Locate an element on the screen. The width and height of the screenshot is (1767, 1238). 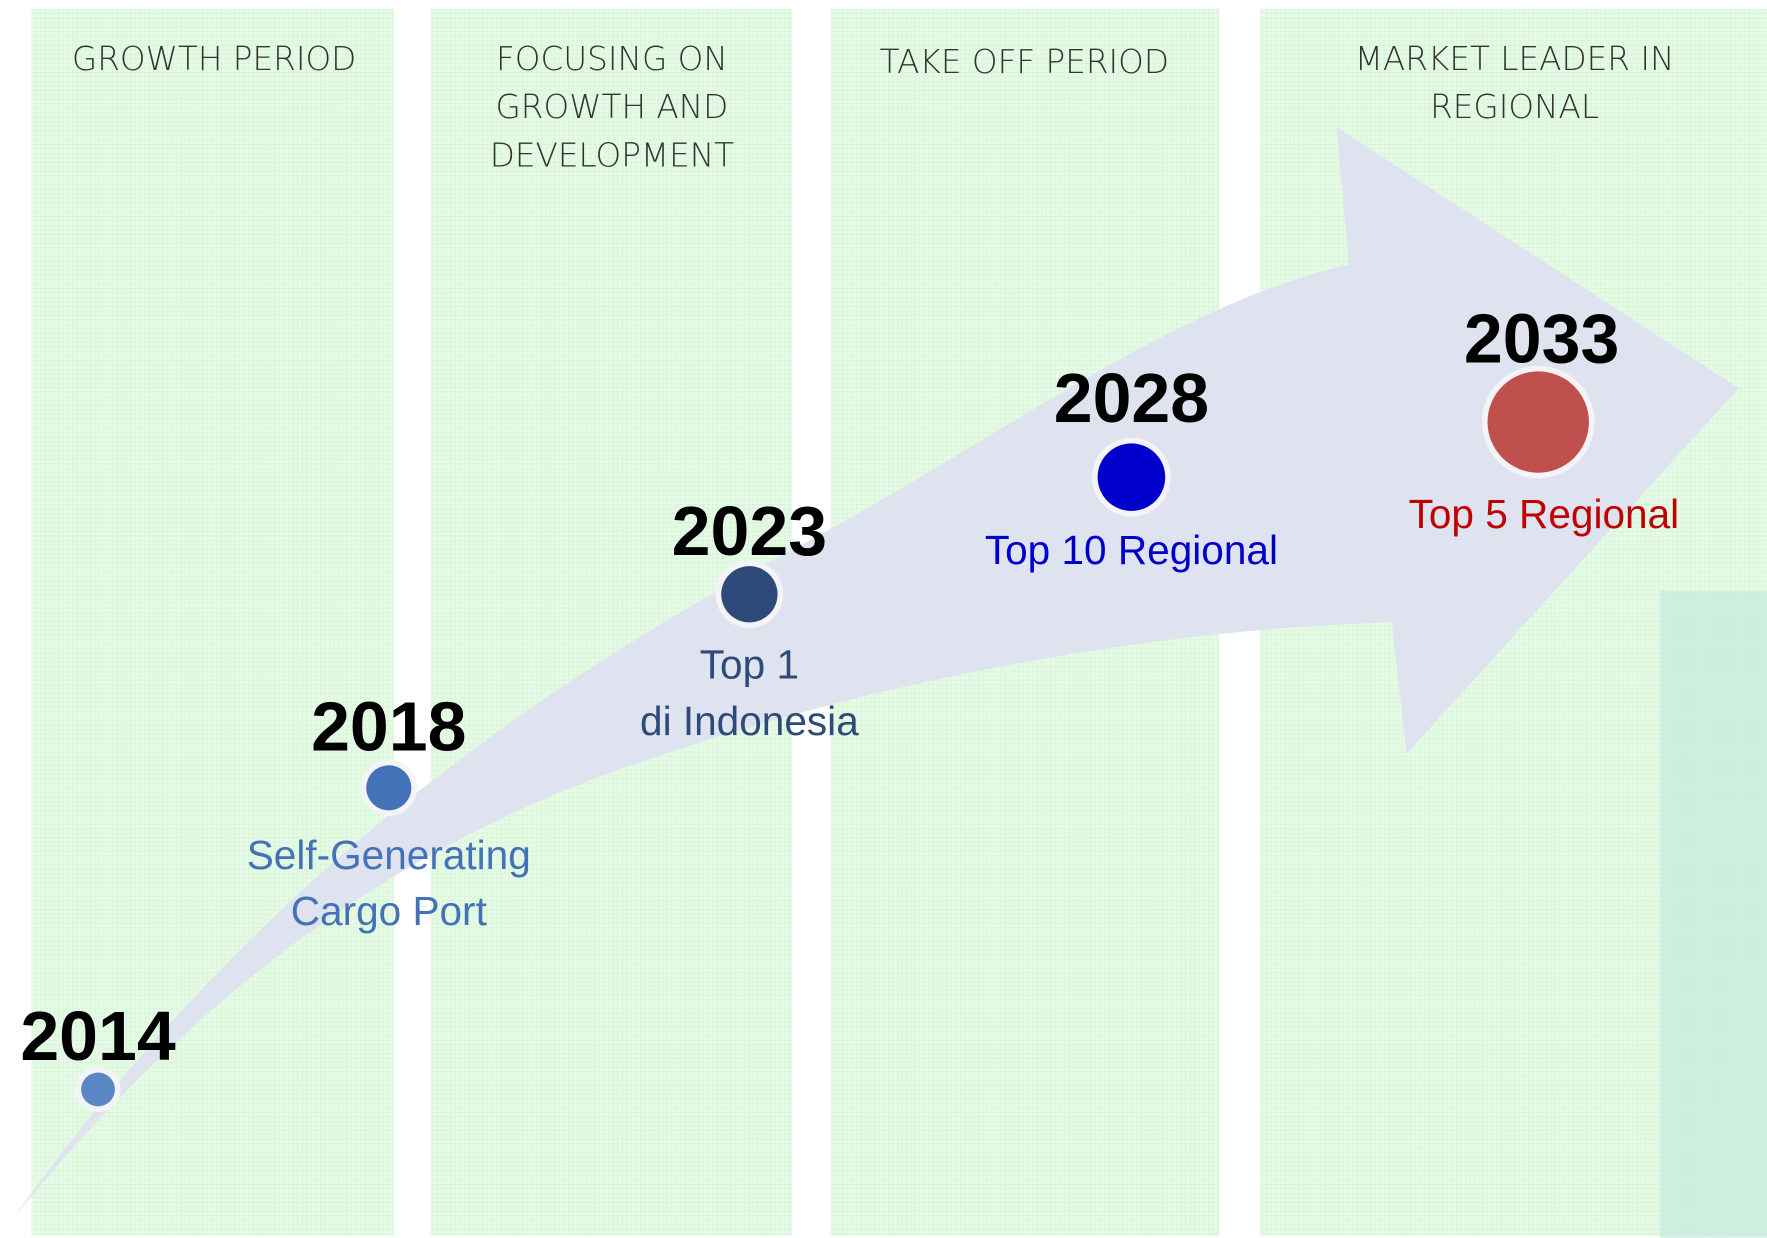
column-title: TAKE OFF PERIOD is located at coordinates (1024, 62).